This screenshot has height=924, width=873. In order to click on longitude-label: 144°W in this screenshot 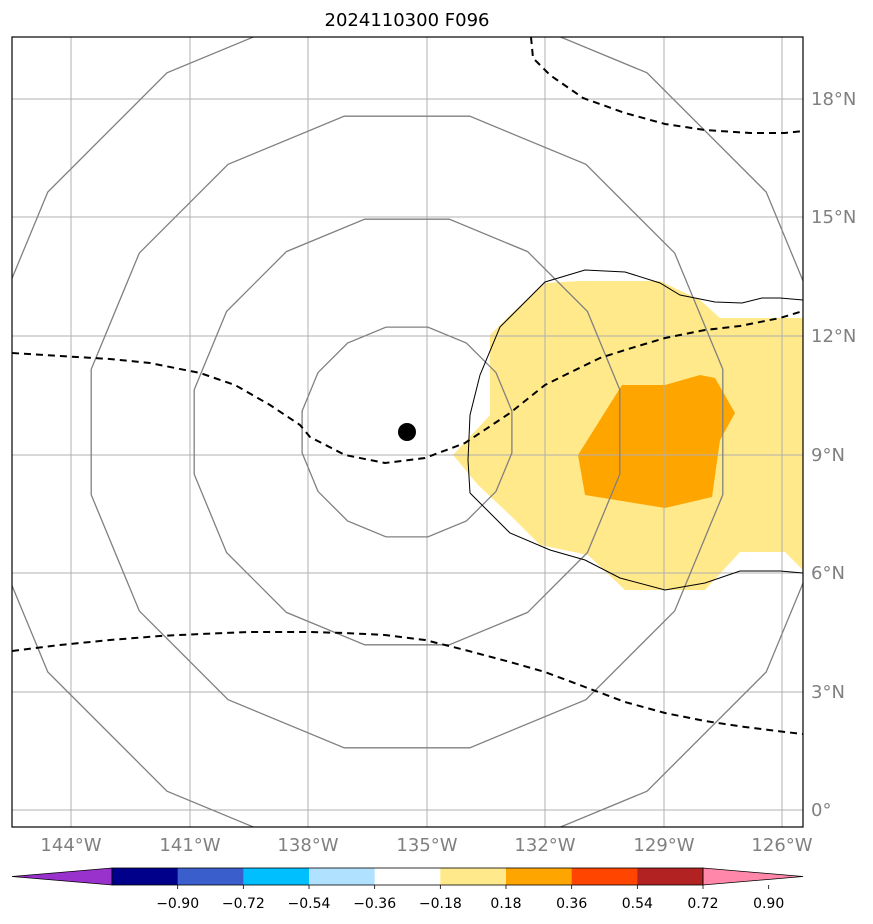, I will do `click(70, 845)`.